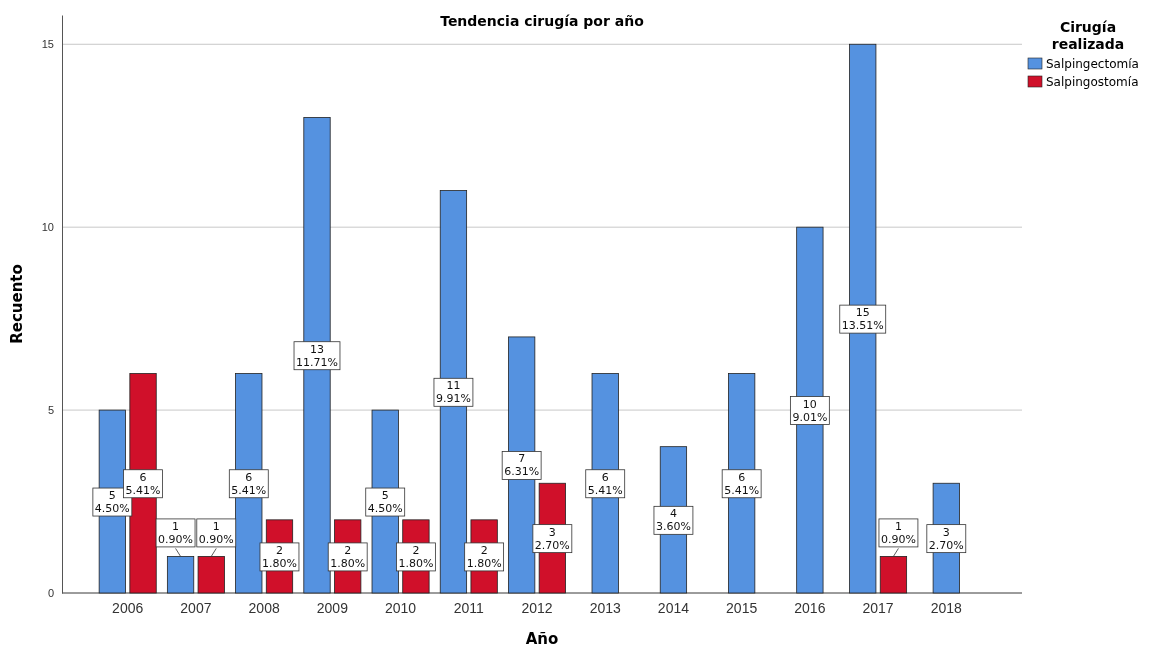  Describe the element at coordinates (400, 607) in the screenshot. I see `x-tick-label: 2010` at that location.